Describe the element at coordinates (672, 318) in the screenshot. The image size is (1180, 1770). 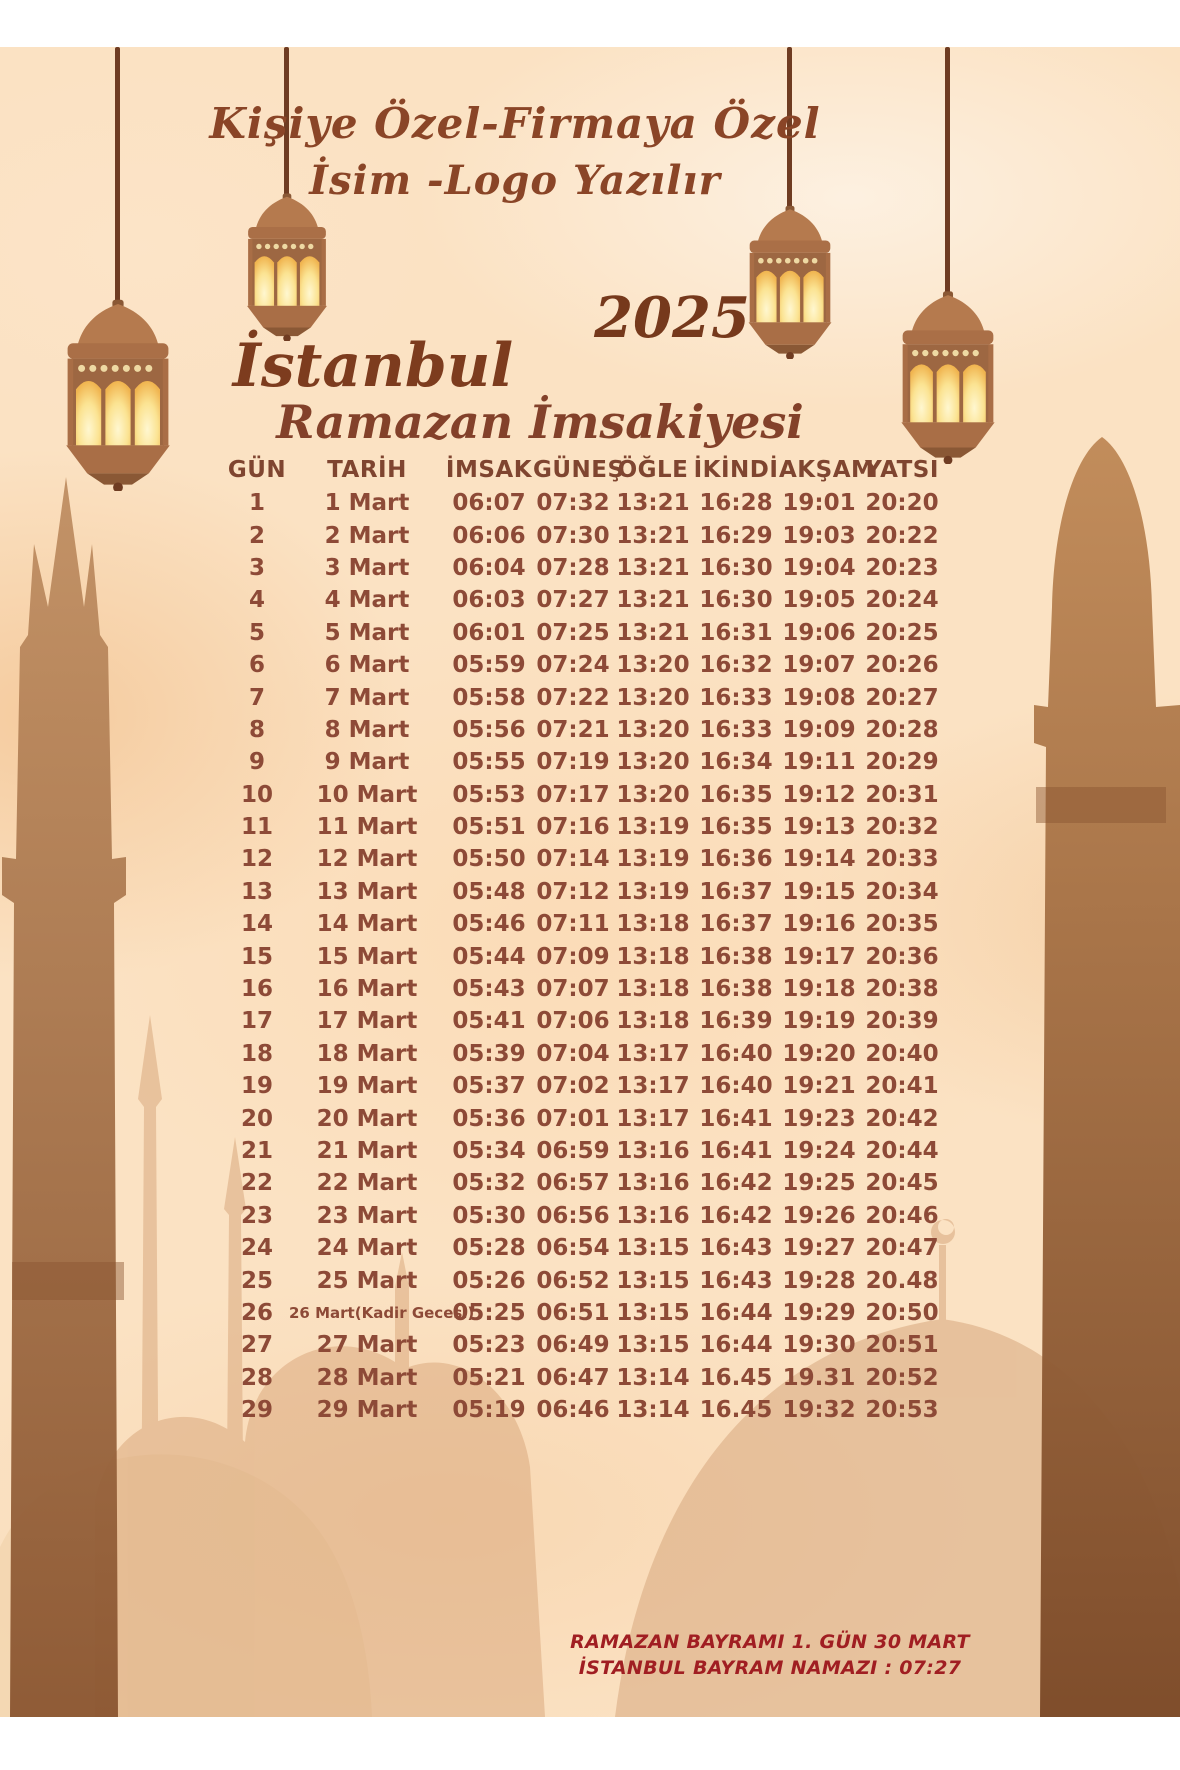
I see `year-label: 2025` at that location.